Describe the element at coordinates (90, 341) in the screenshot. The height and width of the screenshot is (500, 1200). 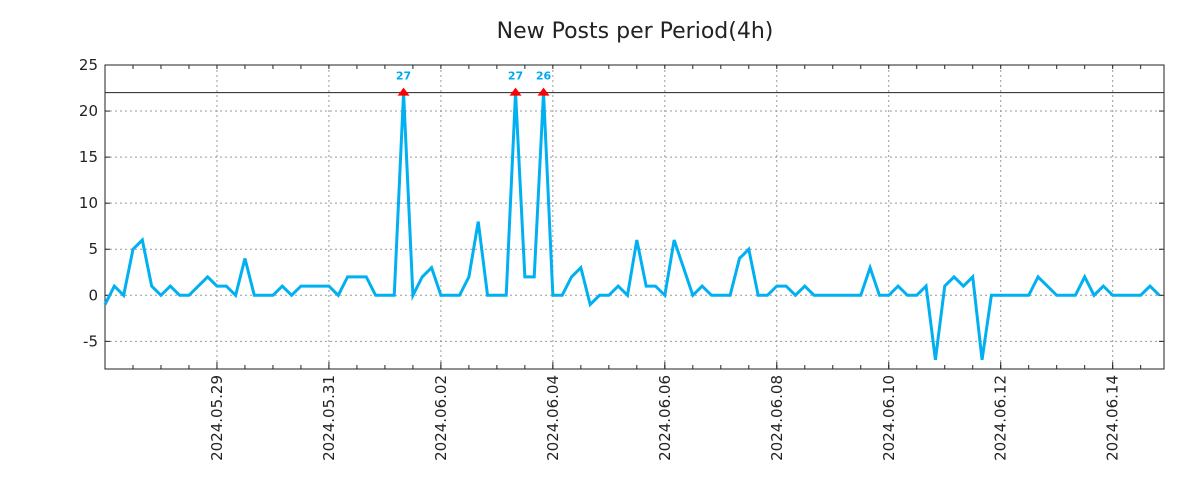
I see `y-tick-label: -5` at that location.